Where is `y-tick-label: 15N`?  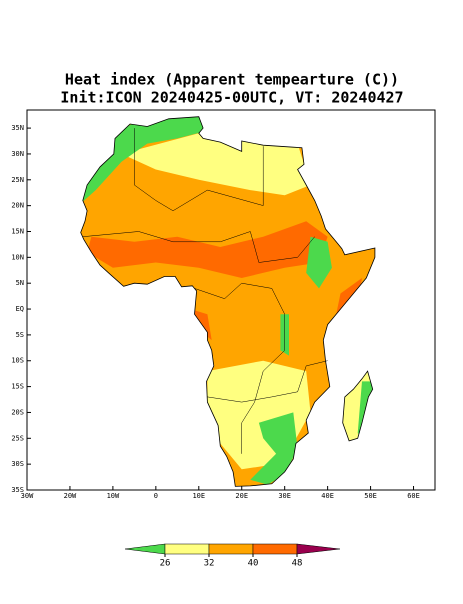
y-tick-label: 15N is located at coordinates (17, 231).